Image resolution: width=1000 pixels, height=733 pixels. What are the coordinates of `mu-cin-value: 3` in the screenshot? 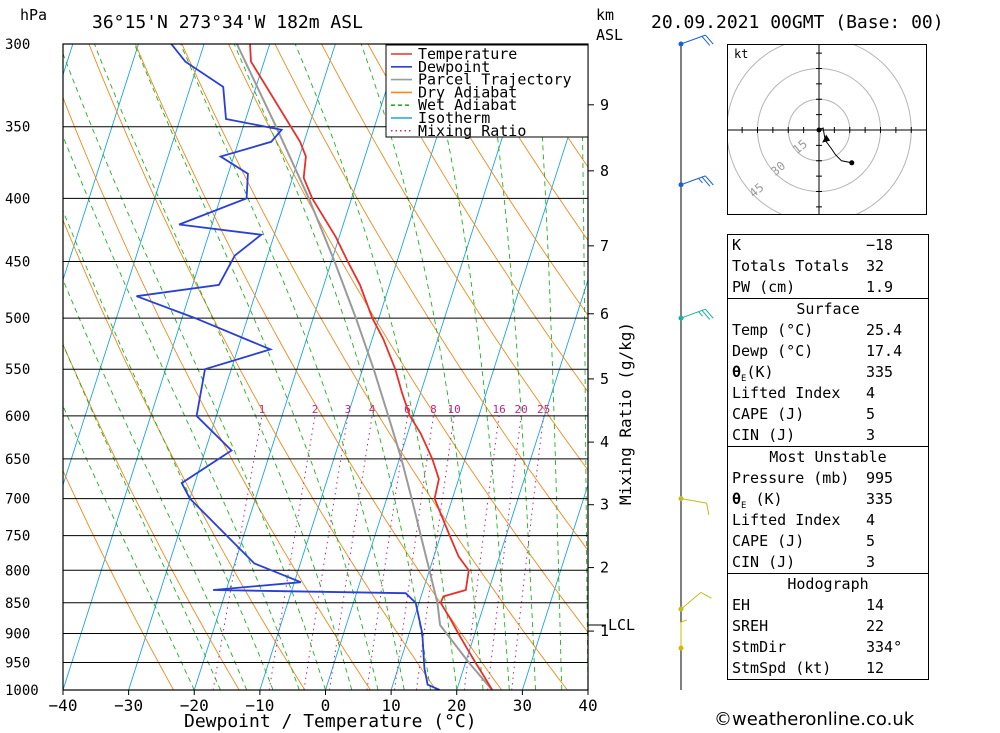 It's located at (871, 562).